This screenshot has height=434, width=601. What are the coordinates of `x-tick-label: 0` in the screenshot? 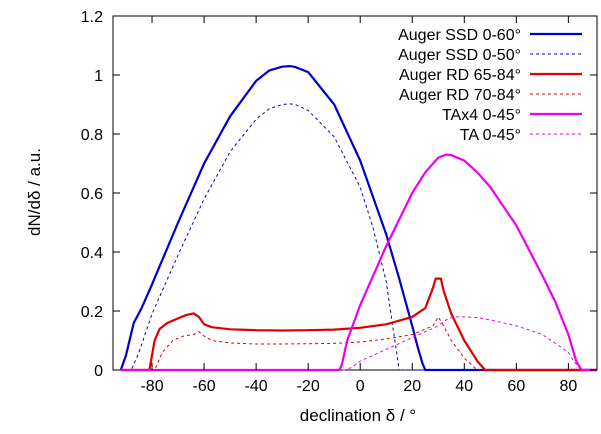 It's located at (360, 386).